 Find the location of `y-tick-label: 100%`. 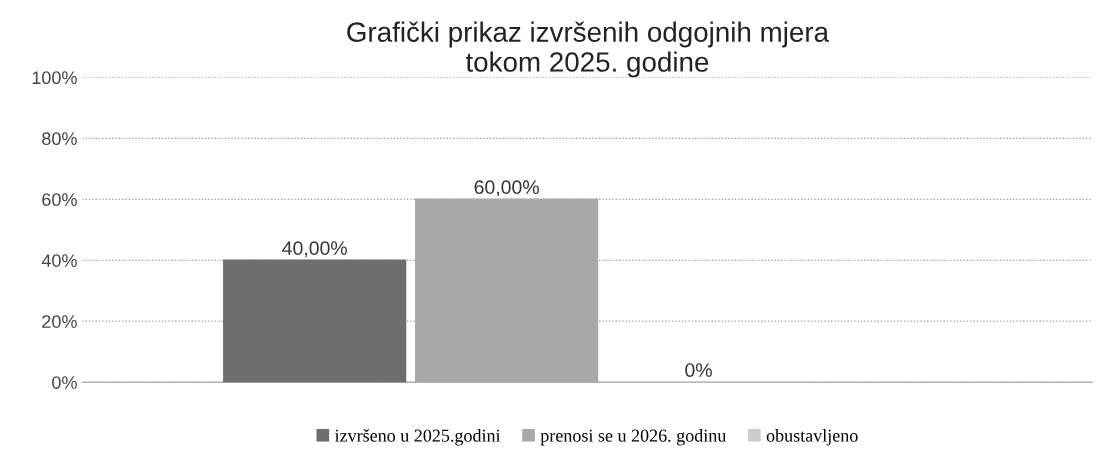

y-tick-label: 100% is located at coordinates (54, 78).